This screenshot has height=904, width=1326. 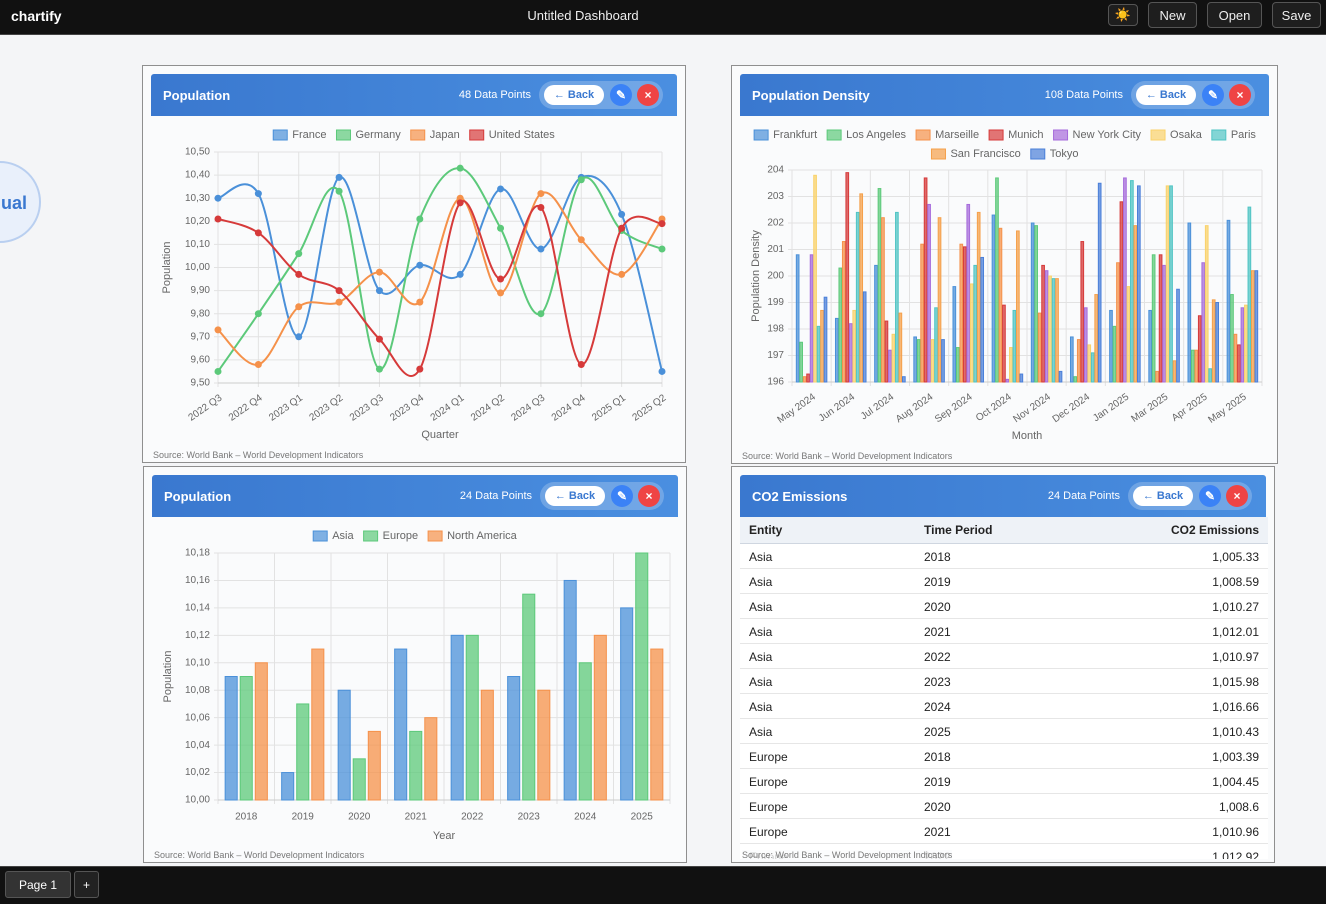 I want to click on table-cell: 1,005.33, so click(x=1235, y=557).